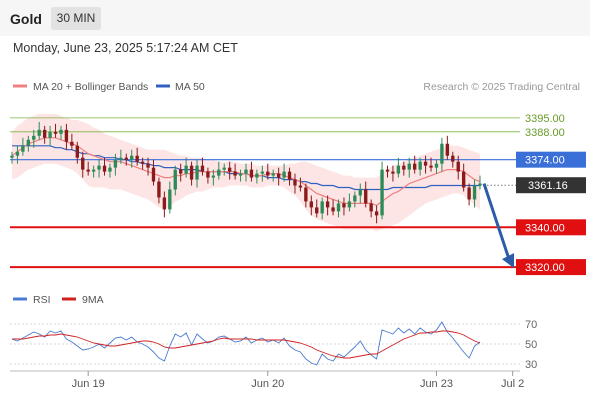 The image size is (590, 400). Describe the element at coordinates (551, 185) in the screenshot. I see `current-price-tag` at that location.